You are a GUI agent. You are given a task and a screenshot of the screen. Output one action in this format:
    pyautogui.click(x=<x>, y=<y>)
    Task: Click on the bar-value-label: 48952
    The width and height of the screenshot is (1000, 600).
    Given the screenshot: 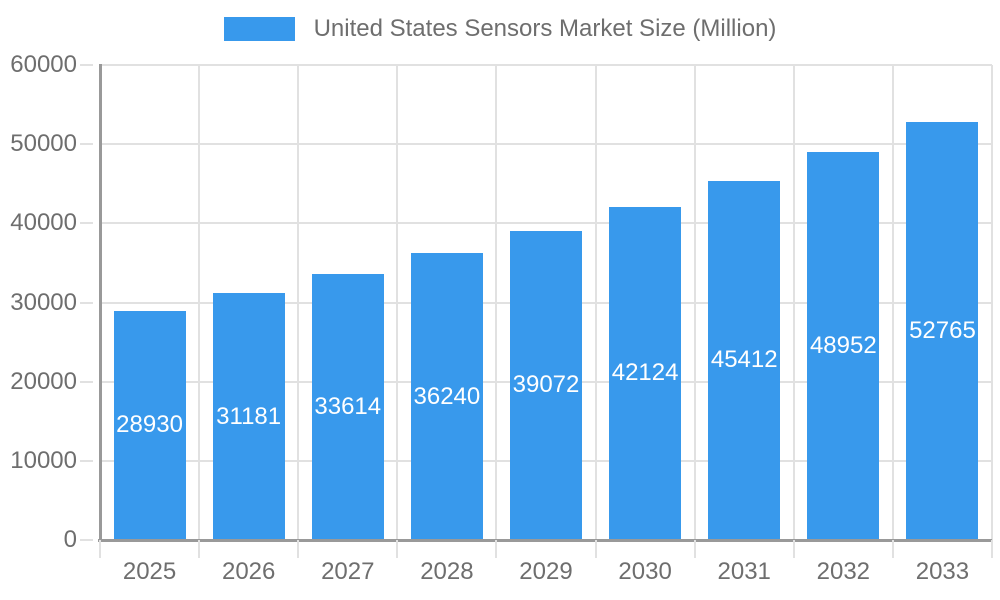 What is the action you would take?
    pyautogui.click(x=843, y=346)
    